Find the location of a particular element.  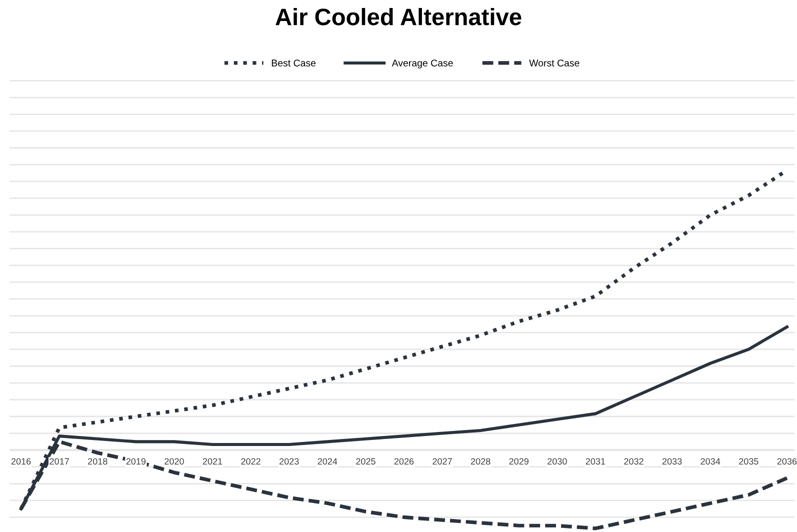

x-tick-label: 2016 is located at coordinates (21, 461).